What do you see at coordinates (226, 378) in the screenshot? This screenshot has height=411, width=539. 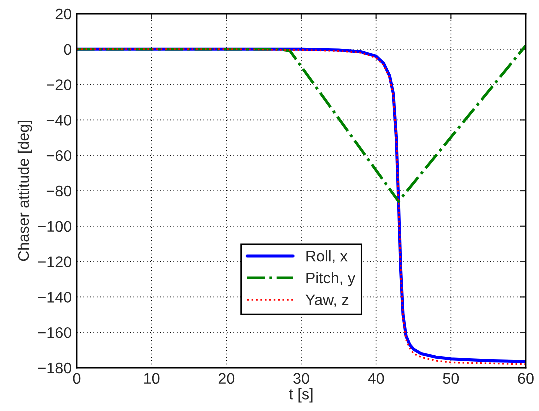 I see `x-tick-label: 20` at bounding box center [226, 378].